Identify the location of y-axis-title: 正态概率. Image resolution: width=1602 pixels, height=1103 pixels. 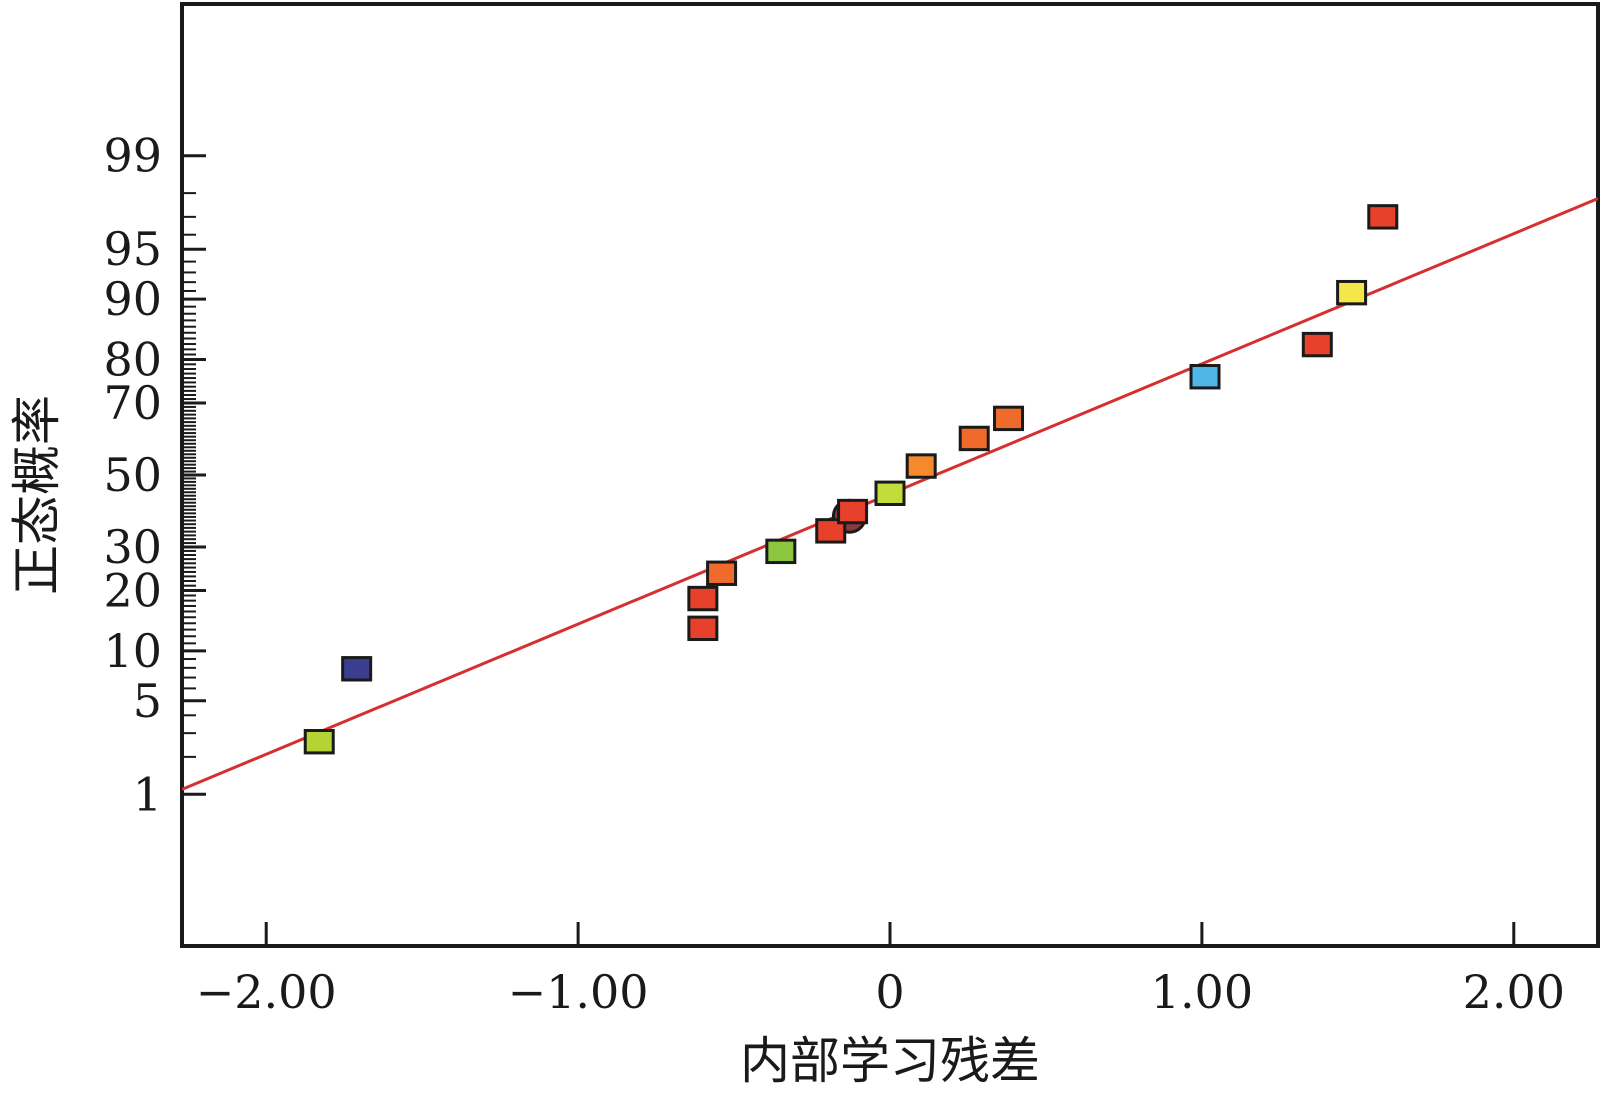
(37, 495).